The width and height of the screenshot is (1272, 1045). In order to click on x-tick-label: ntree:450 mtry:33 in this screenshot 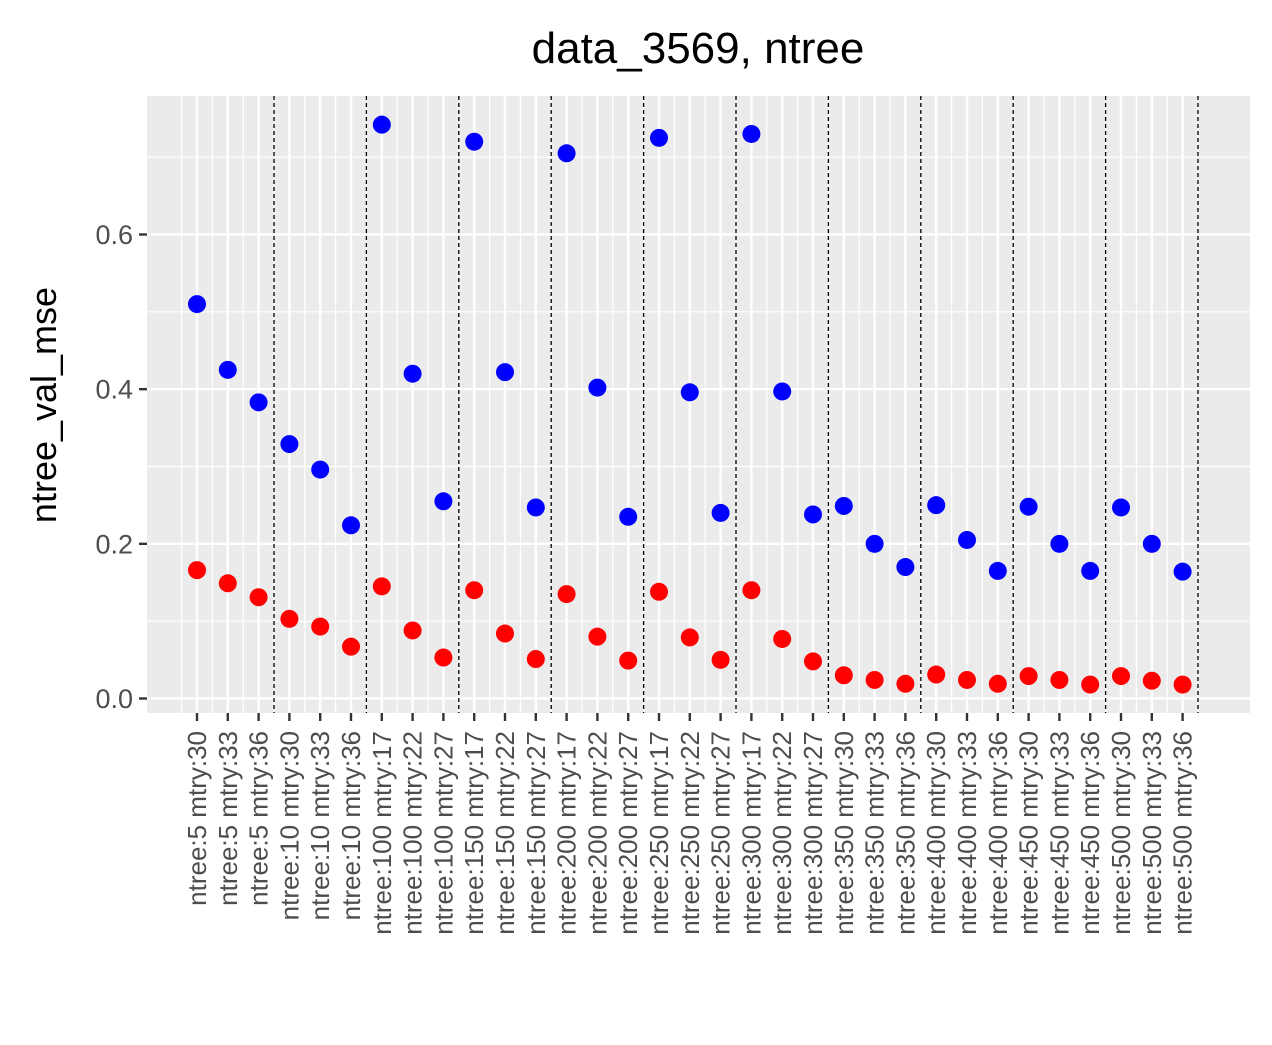, I will do `click(1059, 833)`.